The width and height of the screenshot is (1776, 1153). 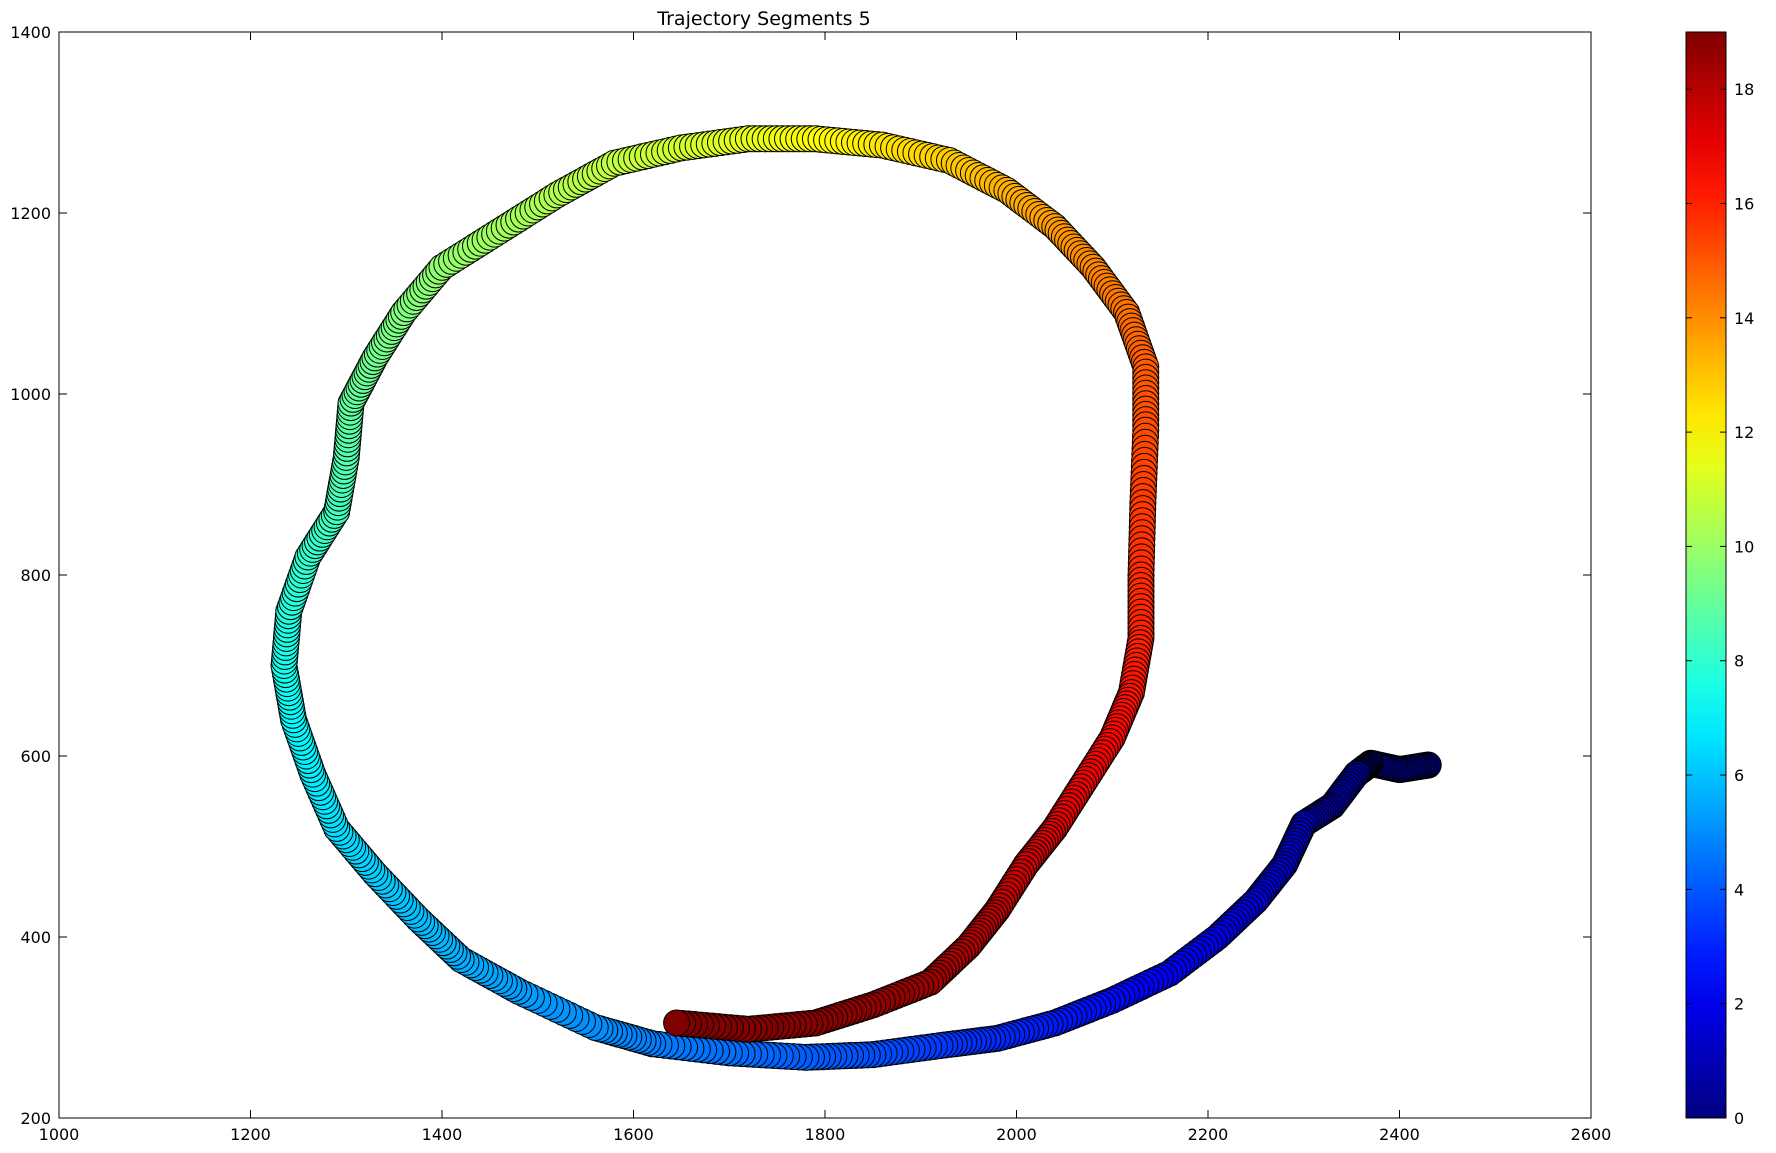 I want to click on x-tick-label: 1600, so click(x=633, y=1134).